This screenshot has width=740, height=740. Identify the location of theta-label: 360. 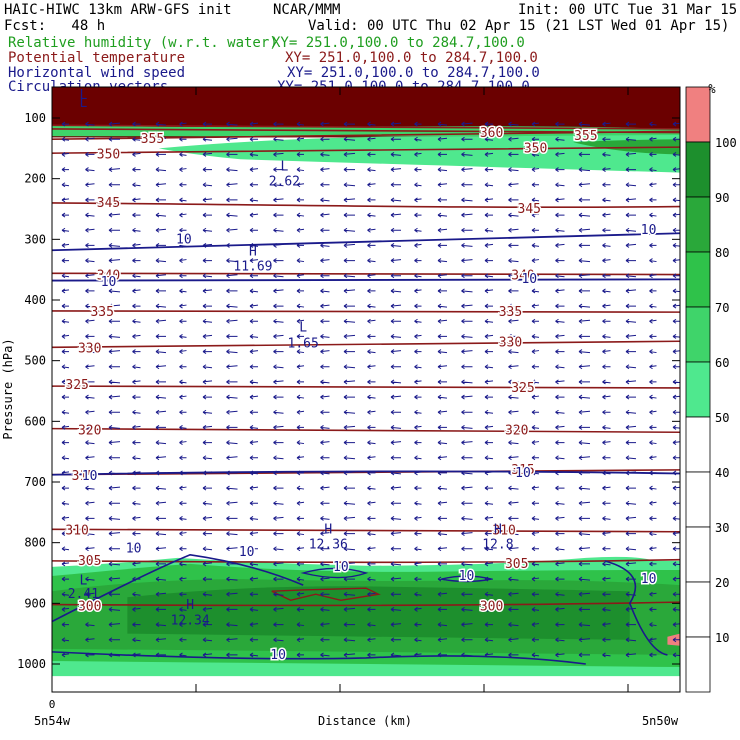
(491, 133).